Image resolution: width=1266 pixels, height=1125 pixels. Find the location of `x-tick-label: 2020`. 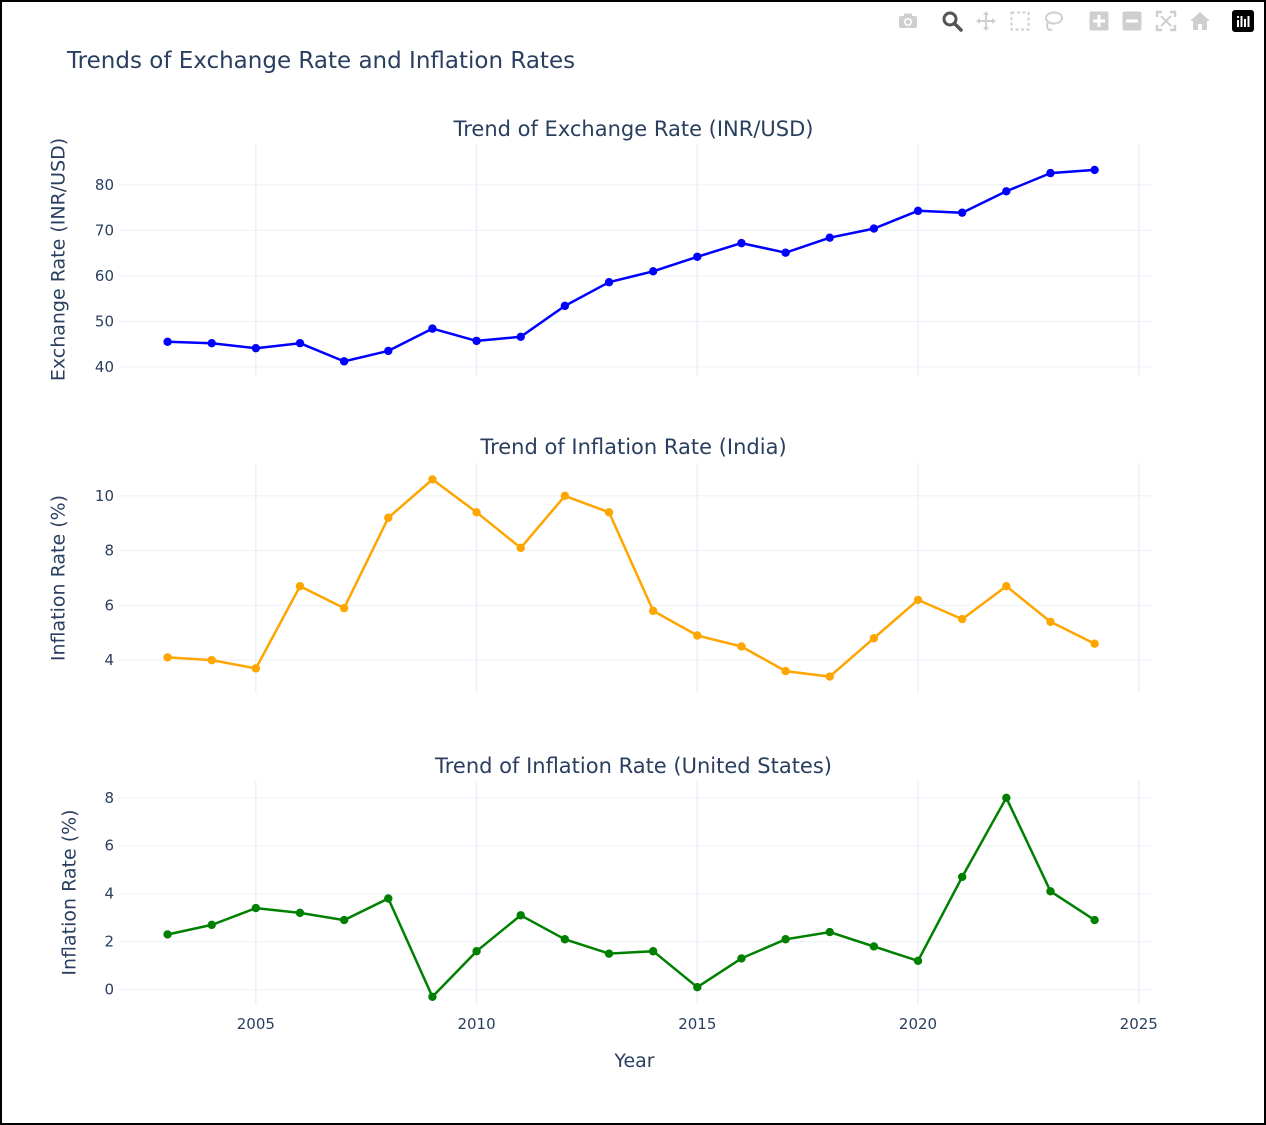

x-tick-label: 2020 is located at coordinates (918, 1024).